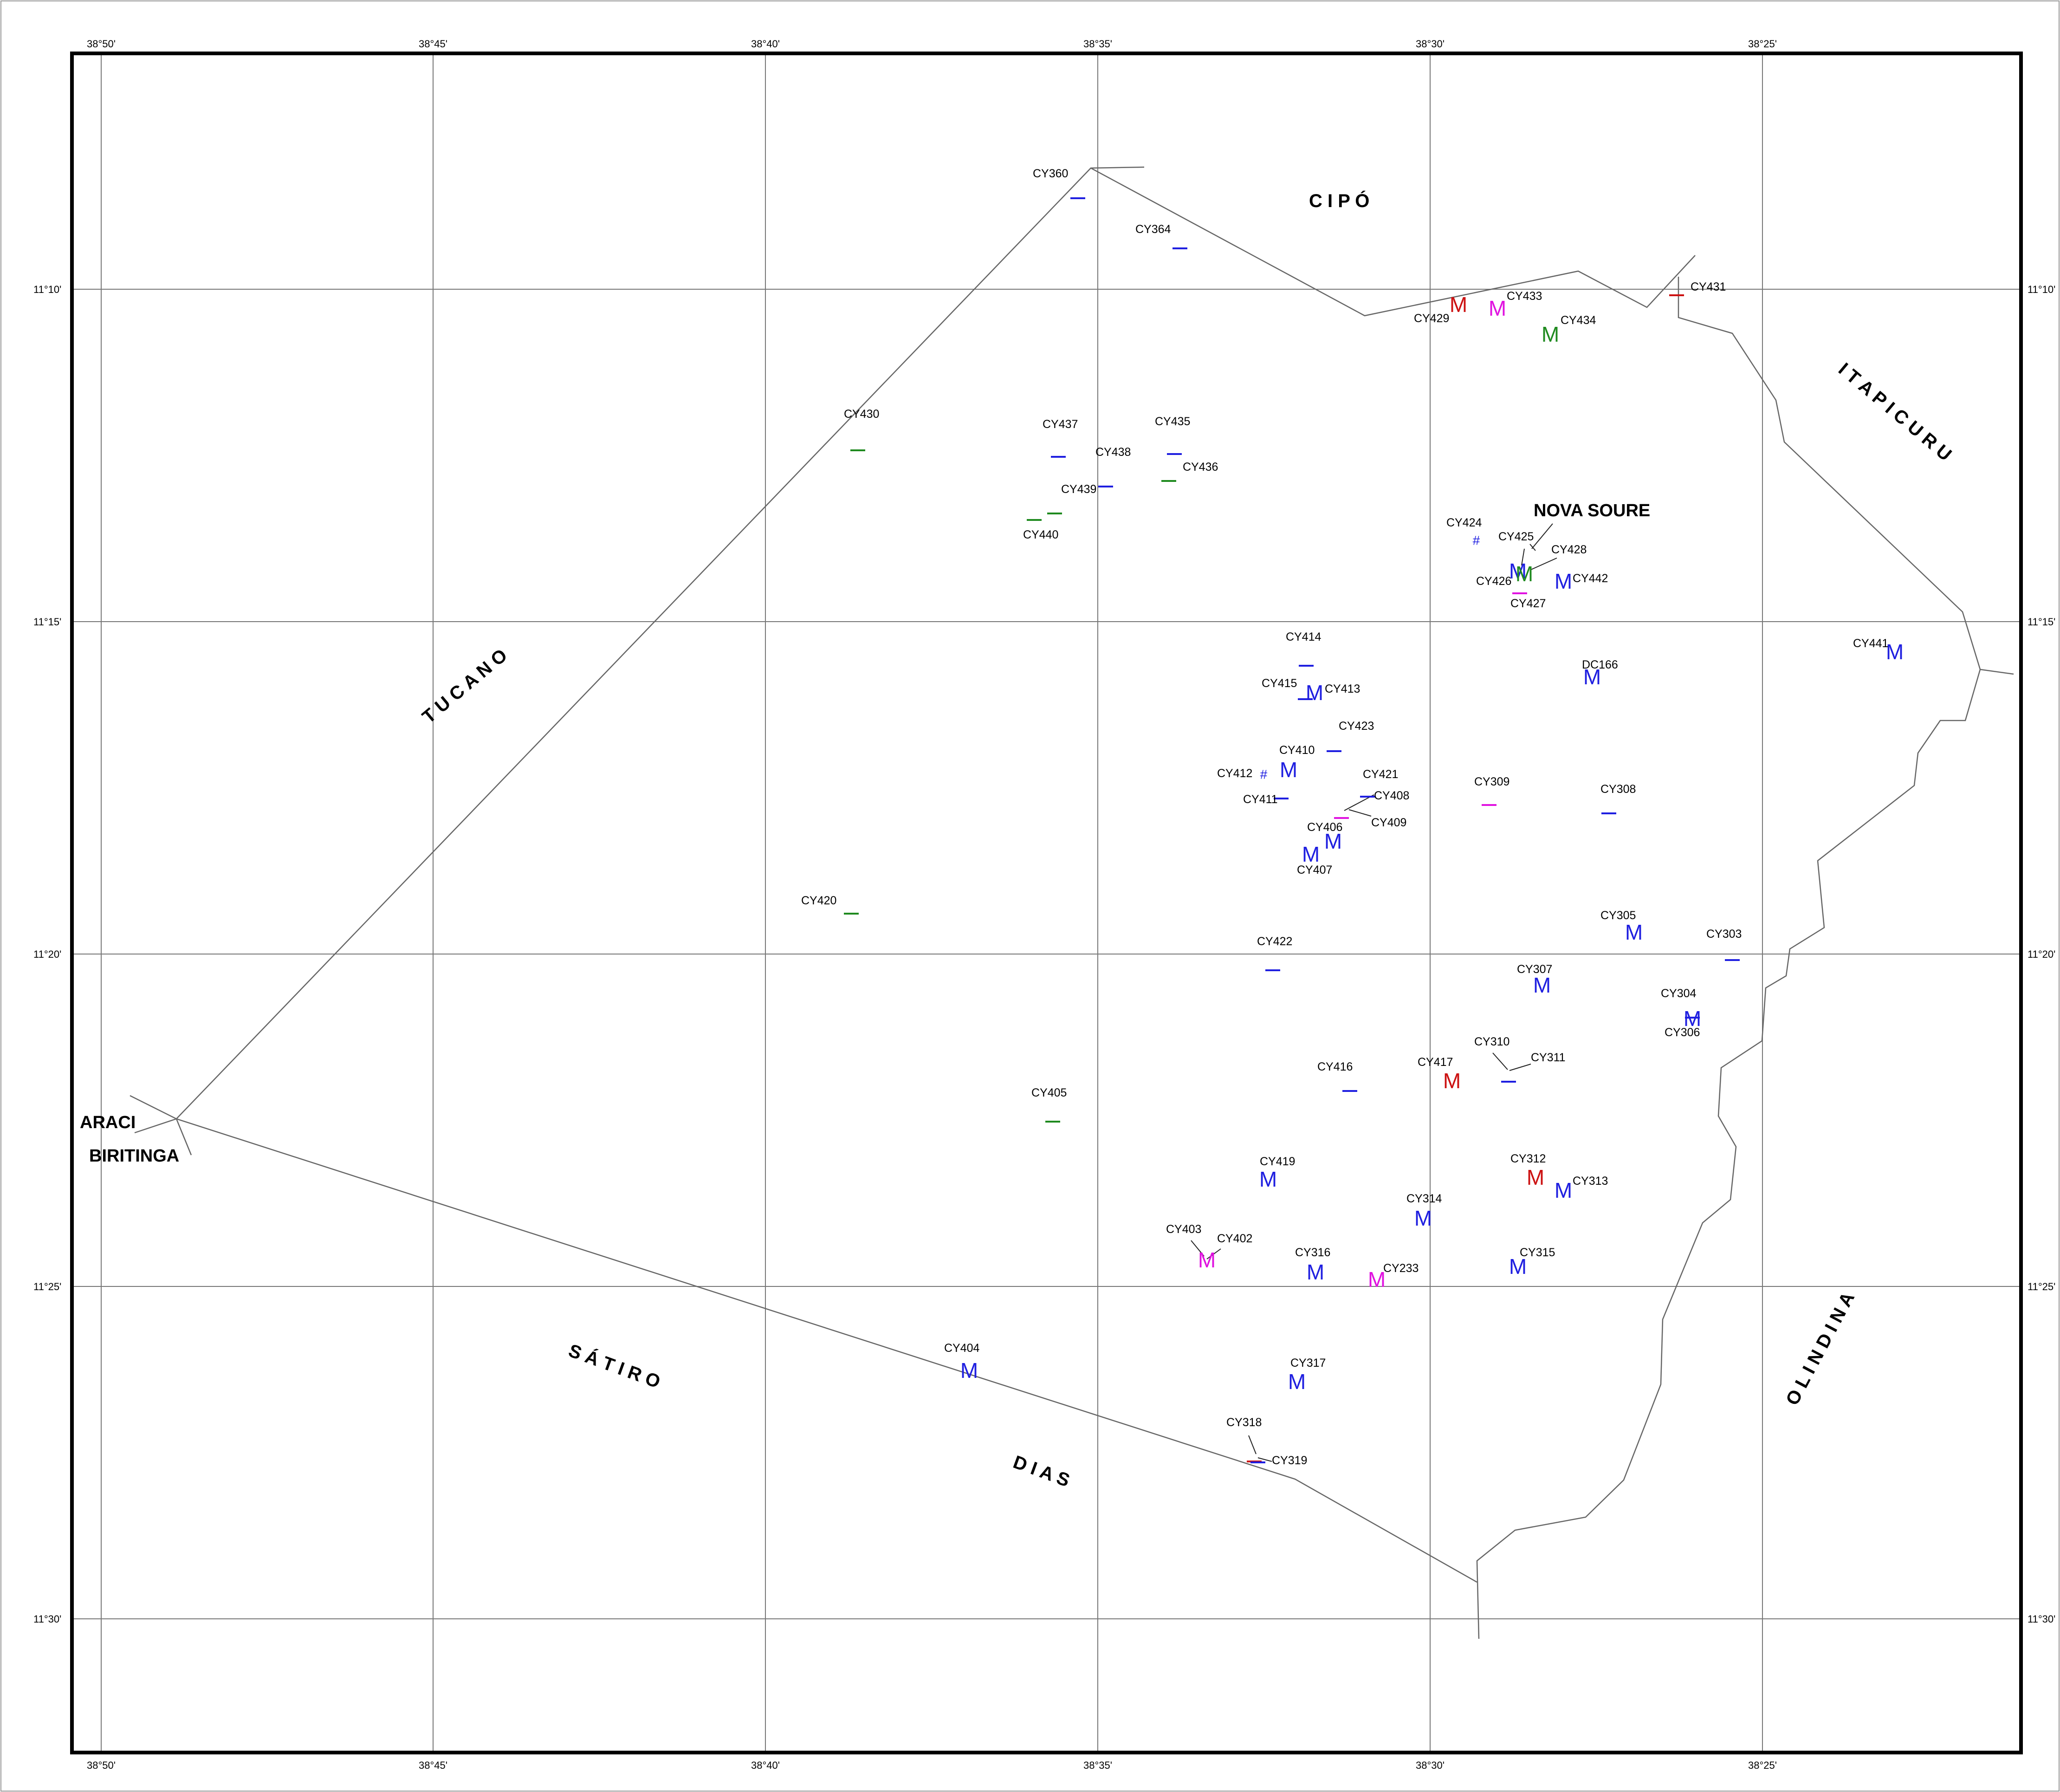 Image resolution: width=2060 pixels, height=1792 pixels. I want to click on station-cy364: CY364, so click(1161, 236).